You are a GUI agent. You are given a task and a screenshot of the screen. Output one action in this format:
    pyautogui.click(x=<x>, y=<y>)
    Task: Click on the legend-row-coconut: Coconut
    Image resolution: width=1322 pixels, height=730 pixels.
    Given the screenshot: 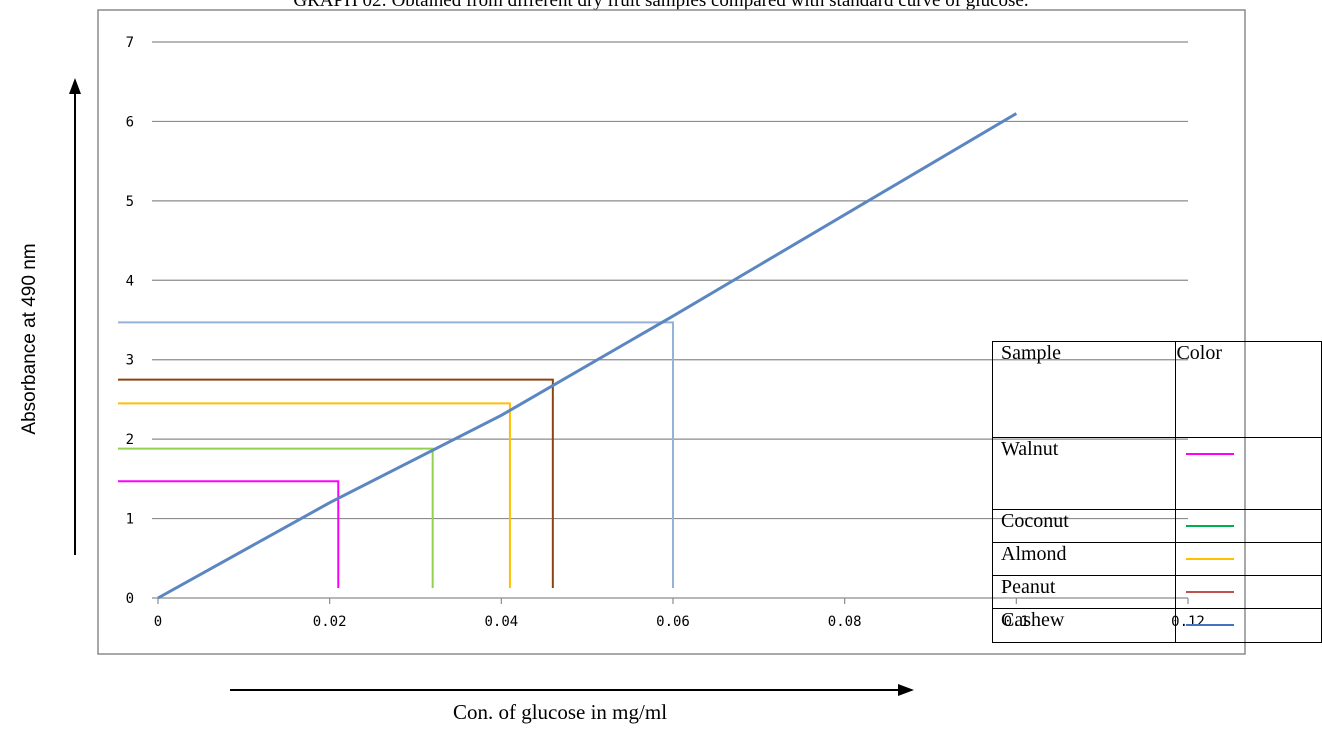 What is the action you would take?
    pyautogui.click(x=1156, y=526)
    